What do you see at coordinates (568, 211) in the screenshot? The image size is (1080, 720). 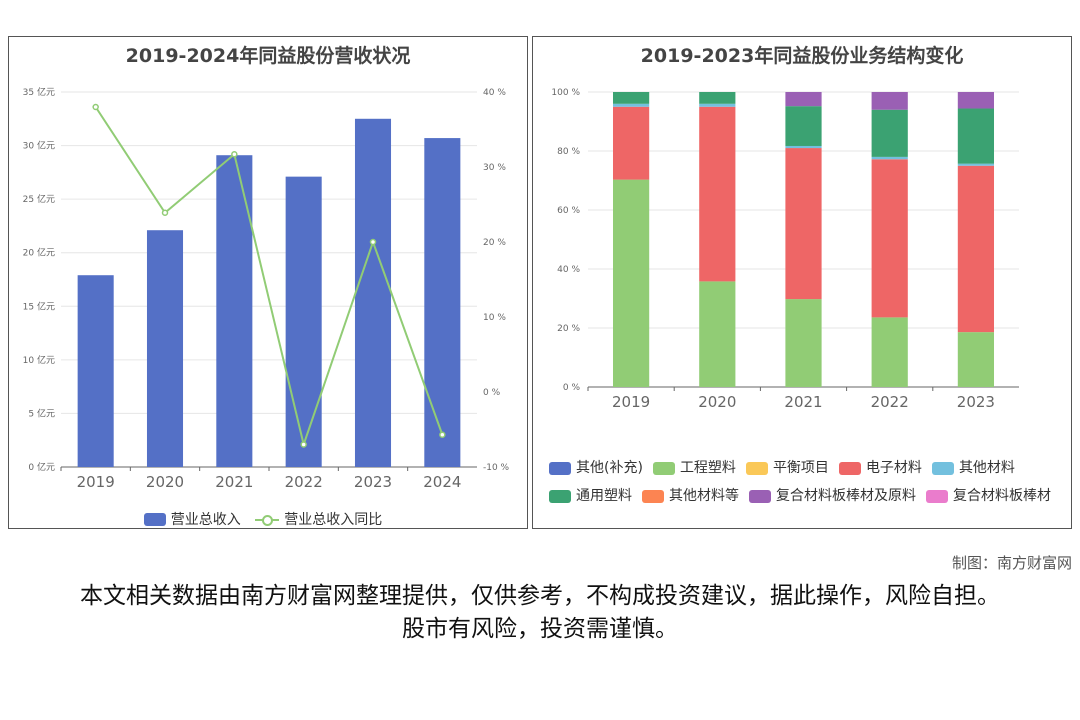 I see `y-tick-label: 60 %` at bounding box center [568, 211].